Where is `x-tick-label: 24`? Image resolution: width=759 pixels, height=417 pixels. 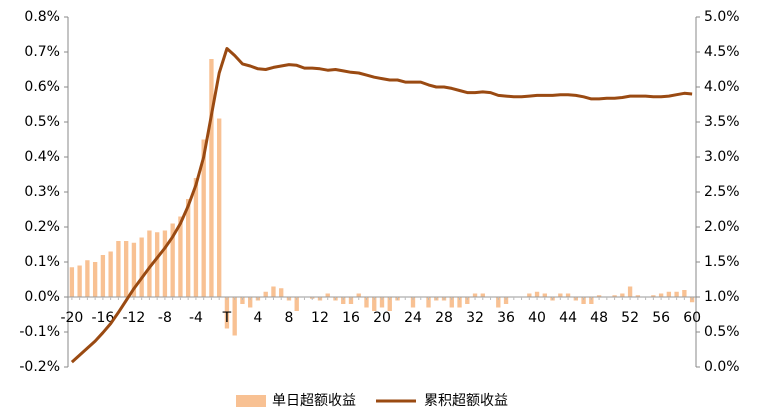 x-tick-label: 24 is located at coordinates (413, 318).